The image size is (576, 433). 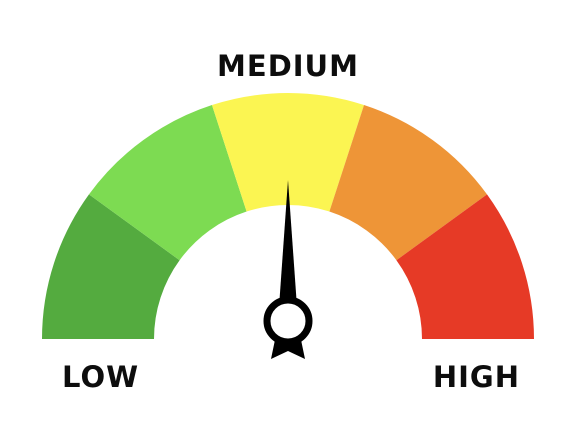 What do you see at coordinates (288, 321) in the screenshot?
I see `needle-hub` at bounding box center [288, 321].